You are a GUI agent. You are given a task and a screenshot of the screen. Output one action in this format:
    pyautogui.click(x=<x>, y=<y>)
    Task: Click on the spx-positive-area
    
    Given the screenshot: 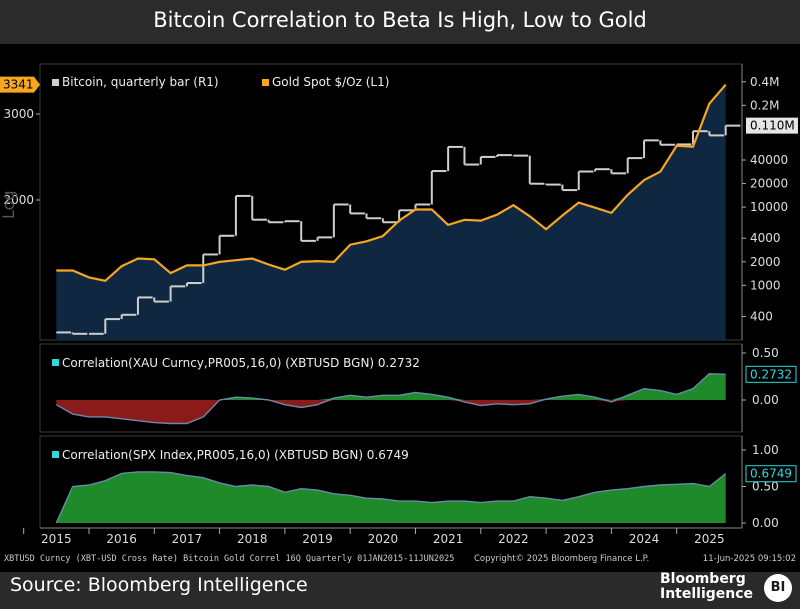 What is the action you would take?
    pyautogui.click(x=391, y=497)
    